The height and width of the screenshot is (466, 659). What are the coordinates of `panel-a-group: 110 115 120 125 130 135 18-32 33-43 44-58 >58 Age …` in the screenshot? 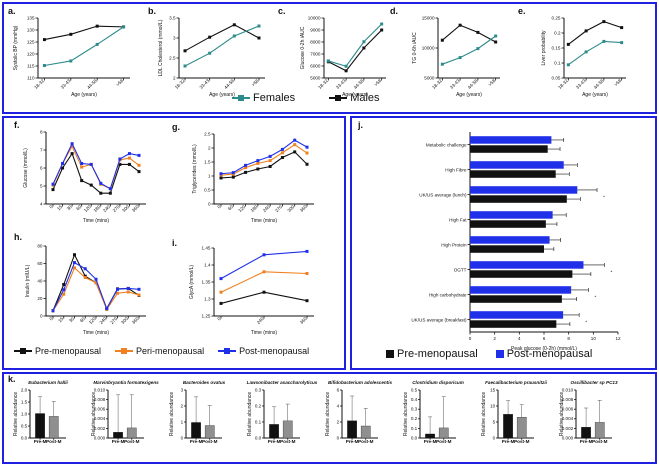 It's located at (71, 57).